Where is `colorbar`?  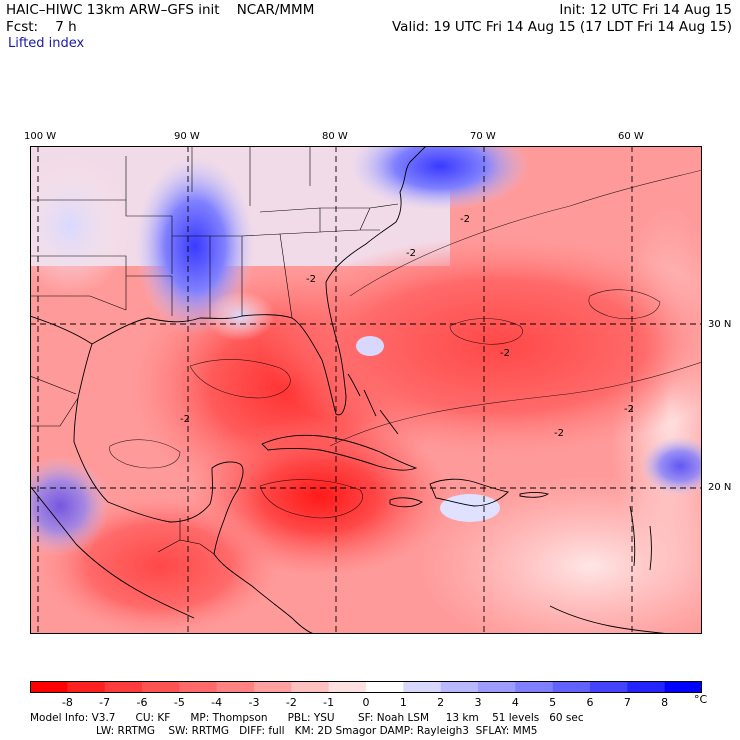
colorbar is located at coordinates (366, 687).